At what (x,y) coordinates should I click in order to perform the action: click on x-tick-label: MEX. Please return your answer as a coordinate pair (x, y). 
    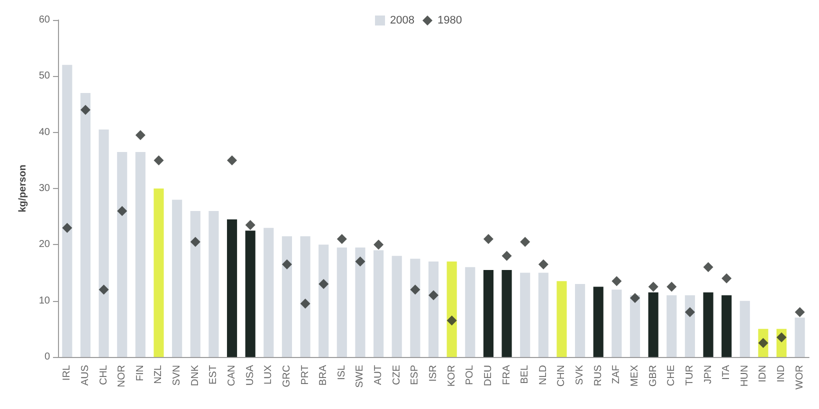
    Looking at the image, I should click on (634, 375).